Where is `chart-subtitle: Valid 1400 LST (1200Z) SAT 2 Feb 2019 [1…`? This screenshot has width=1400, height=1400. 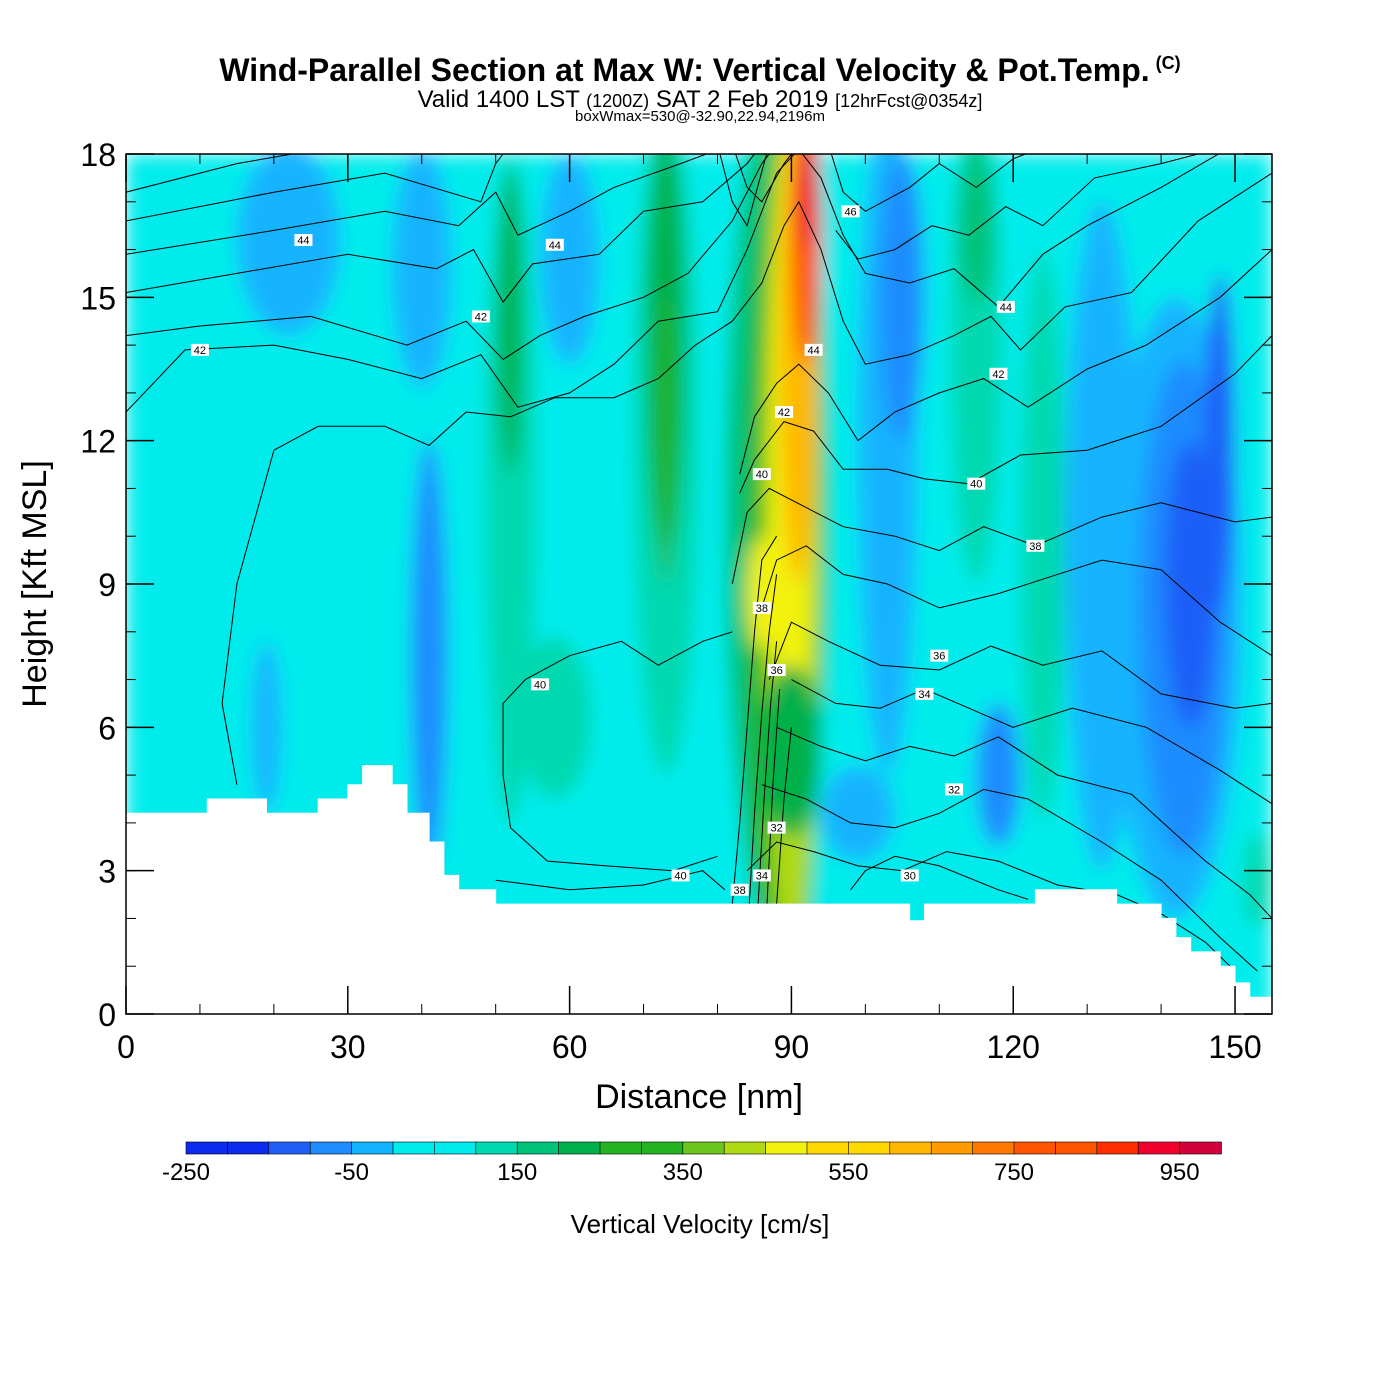
chart-subtitle: Valid 1400 LST (1200Z) SAT 2 Feb 2019 [1… is located at coordinates (700, 99).